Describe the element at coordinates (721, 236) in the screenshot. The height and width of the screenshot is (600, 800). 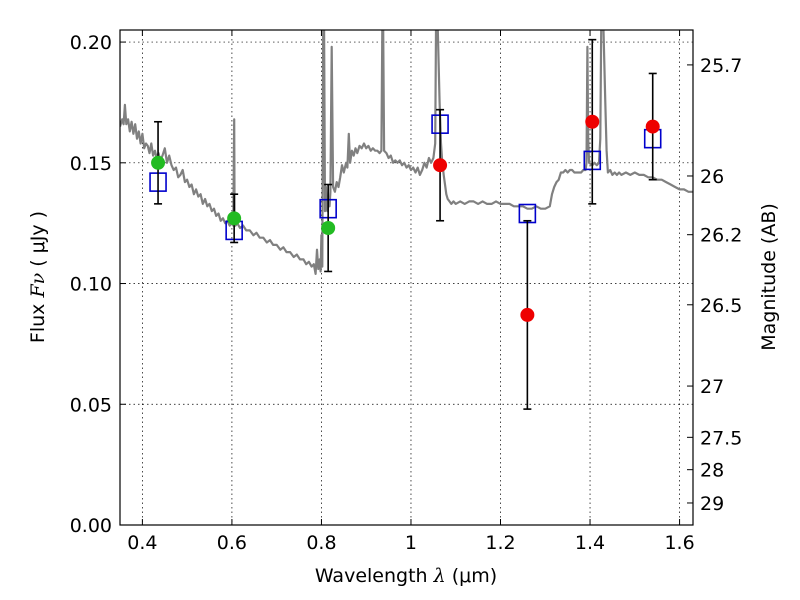
I see `y2-tick-label: 26.2` at that location.